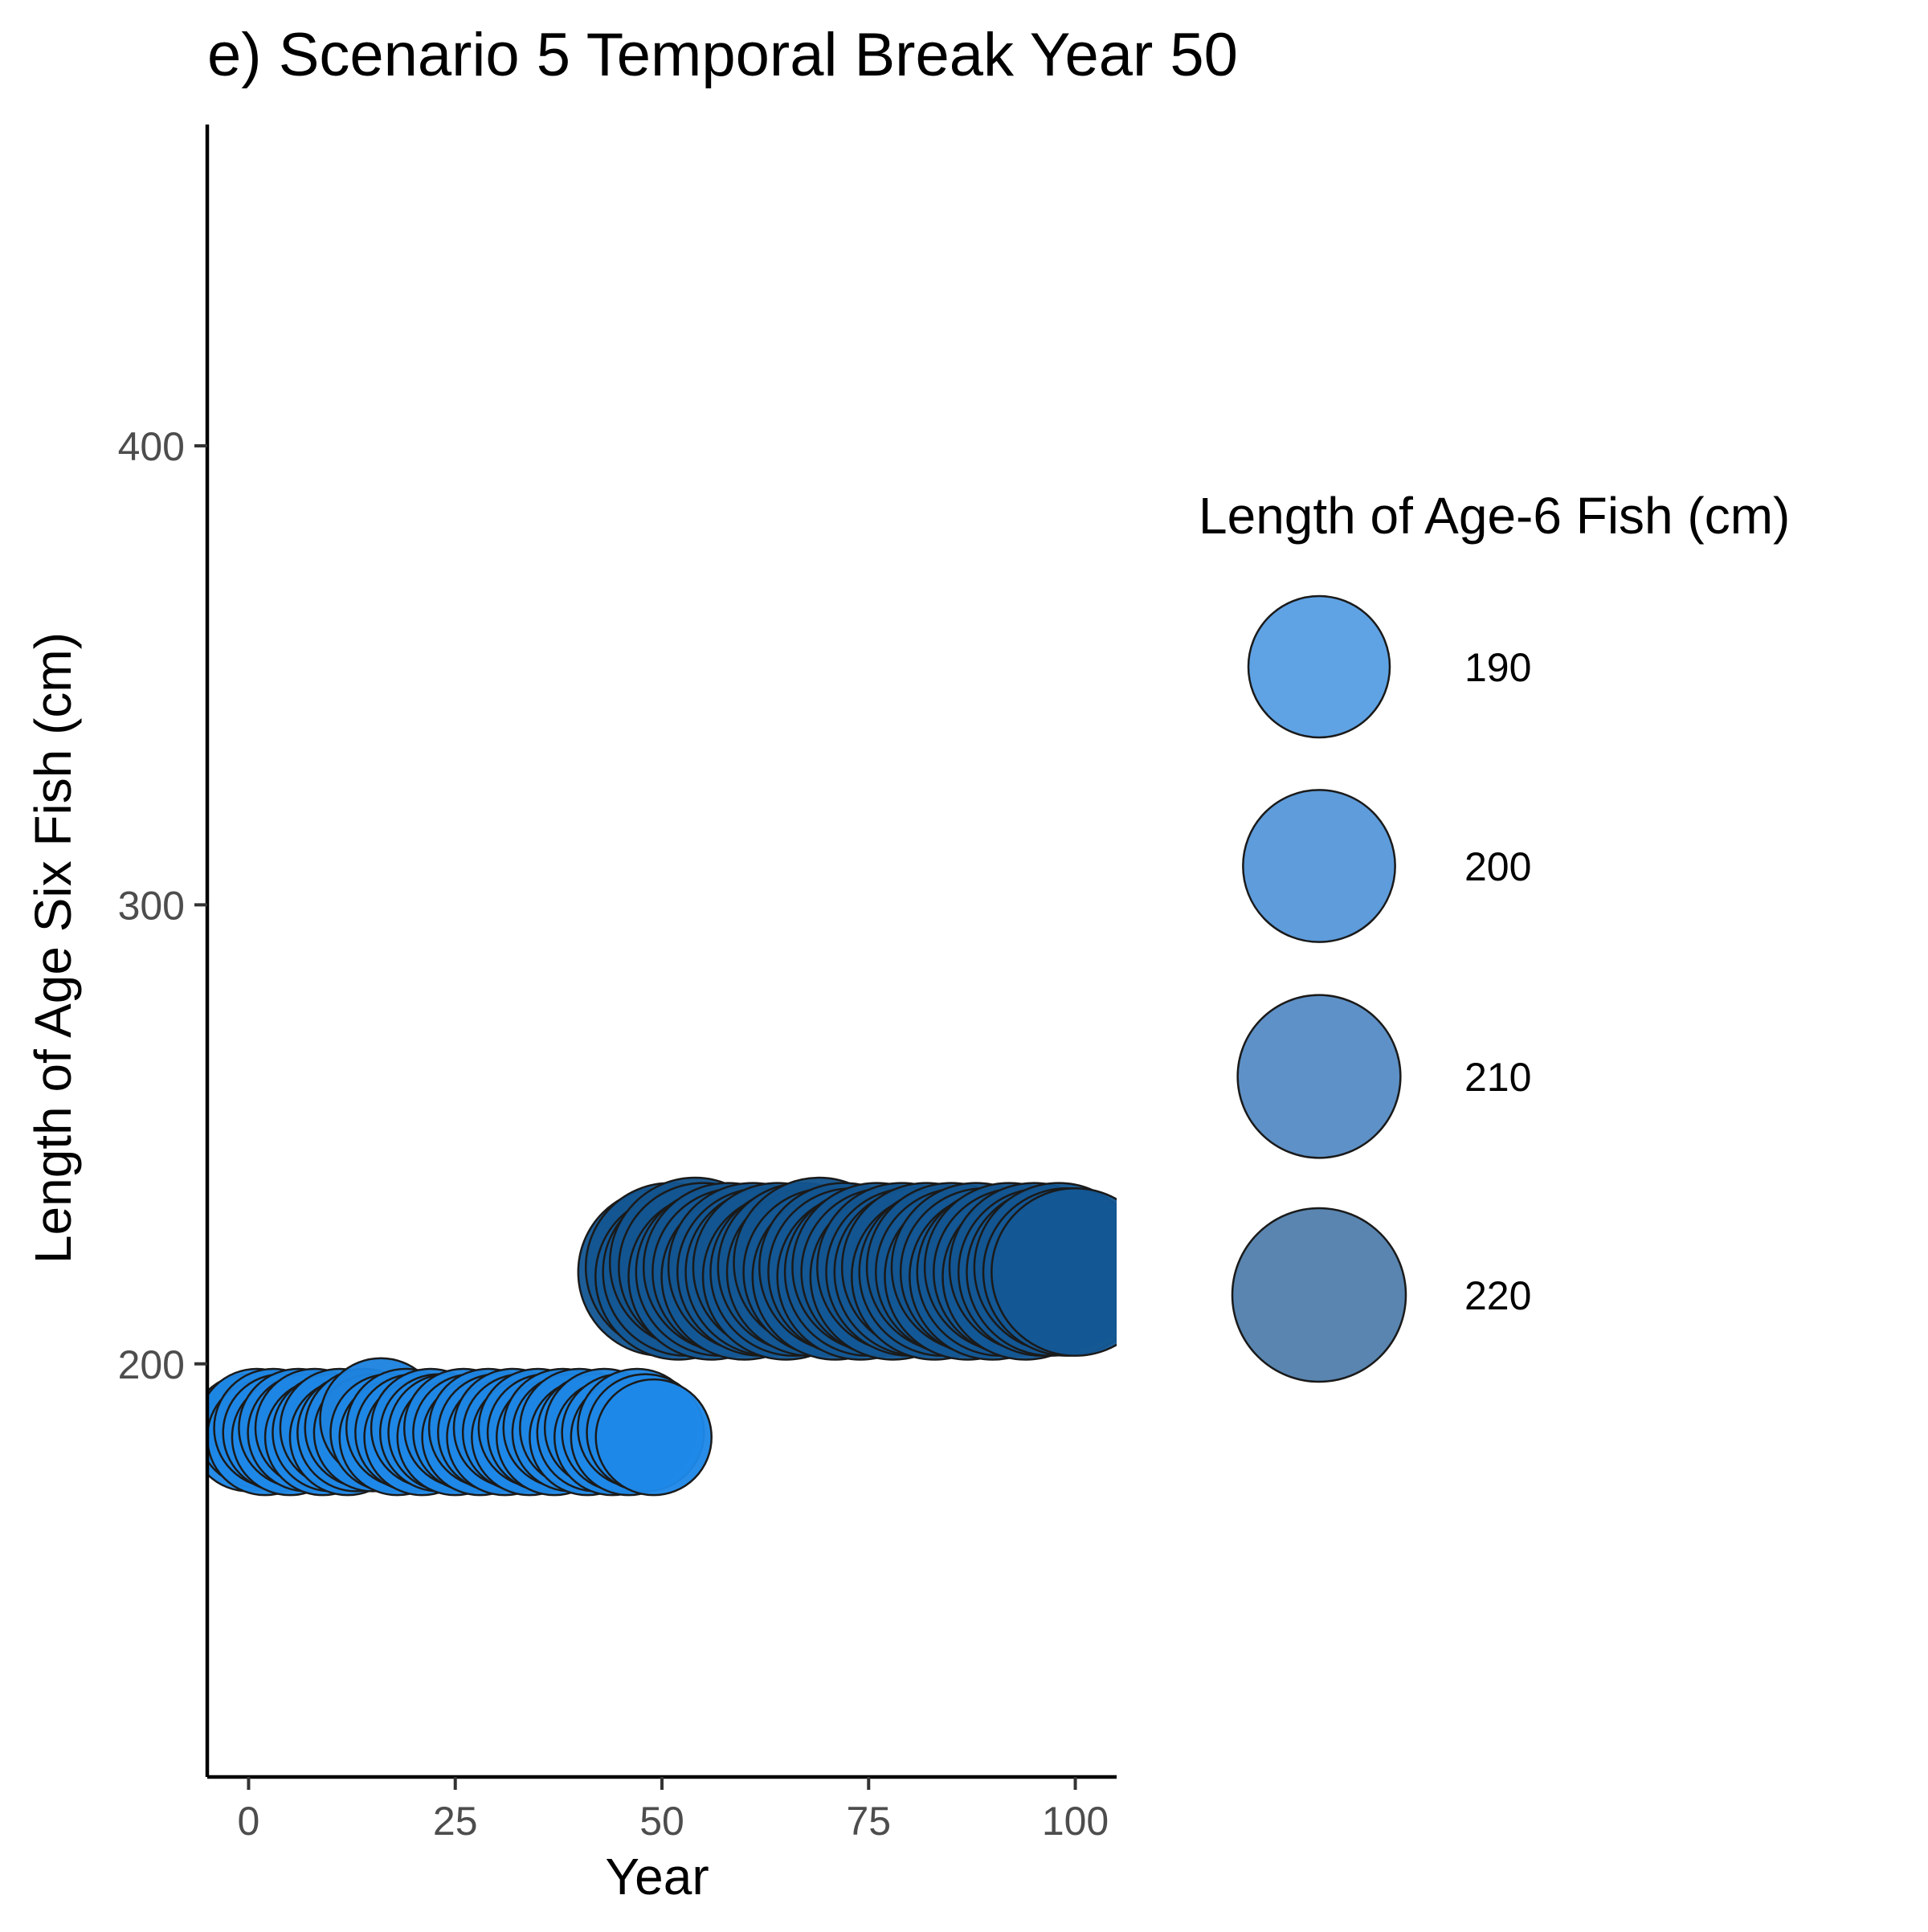  Describe the element at coordinates (151, 1365) in the screenshot. I see `y-tick-label-200: 200` at that location.